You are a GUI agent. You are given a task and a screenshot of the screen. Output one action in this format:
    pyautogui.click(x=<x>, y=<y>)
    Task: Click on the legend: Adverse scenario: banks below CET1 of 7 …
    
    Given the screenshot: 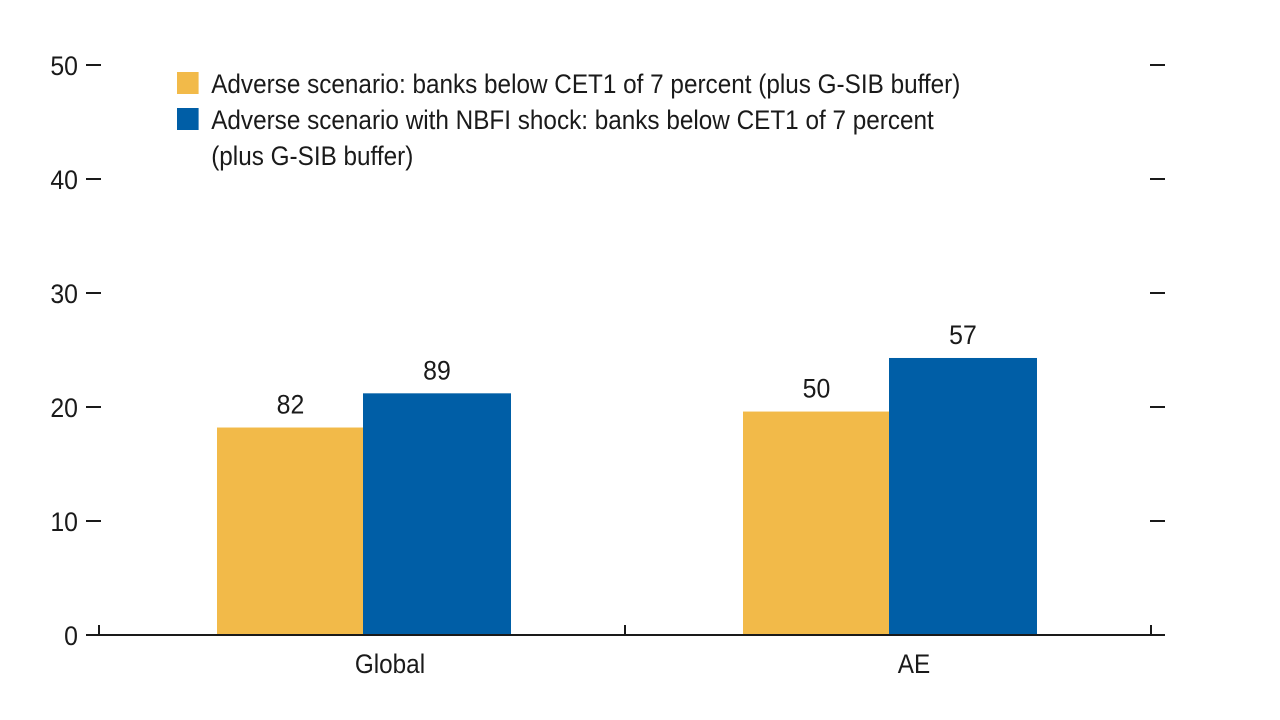 What is the action you would take?
    pyautogui.click(x=627, y=120)
    